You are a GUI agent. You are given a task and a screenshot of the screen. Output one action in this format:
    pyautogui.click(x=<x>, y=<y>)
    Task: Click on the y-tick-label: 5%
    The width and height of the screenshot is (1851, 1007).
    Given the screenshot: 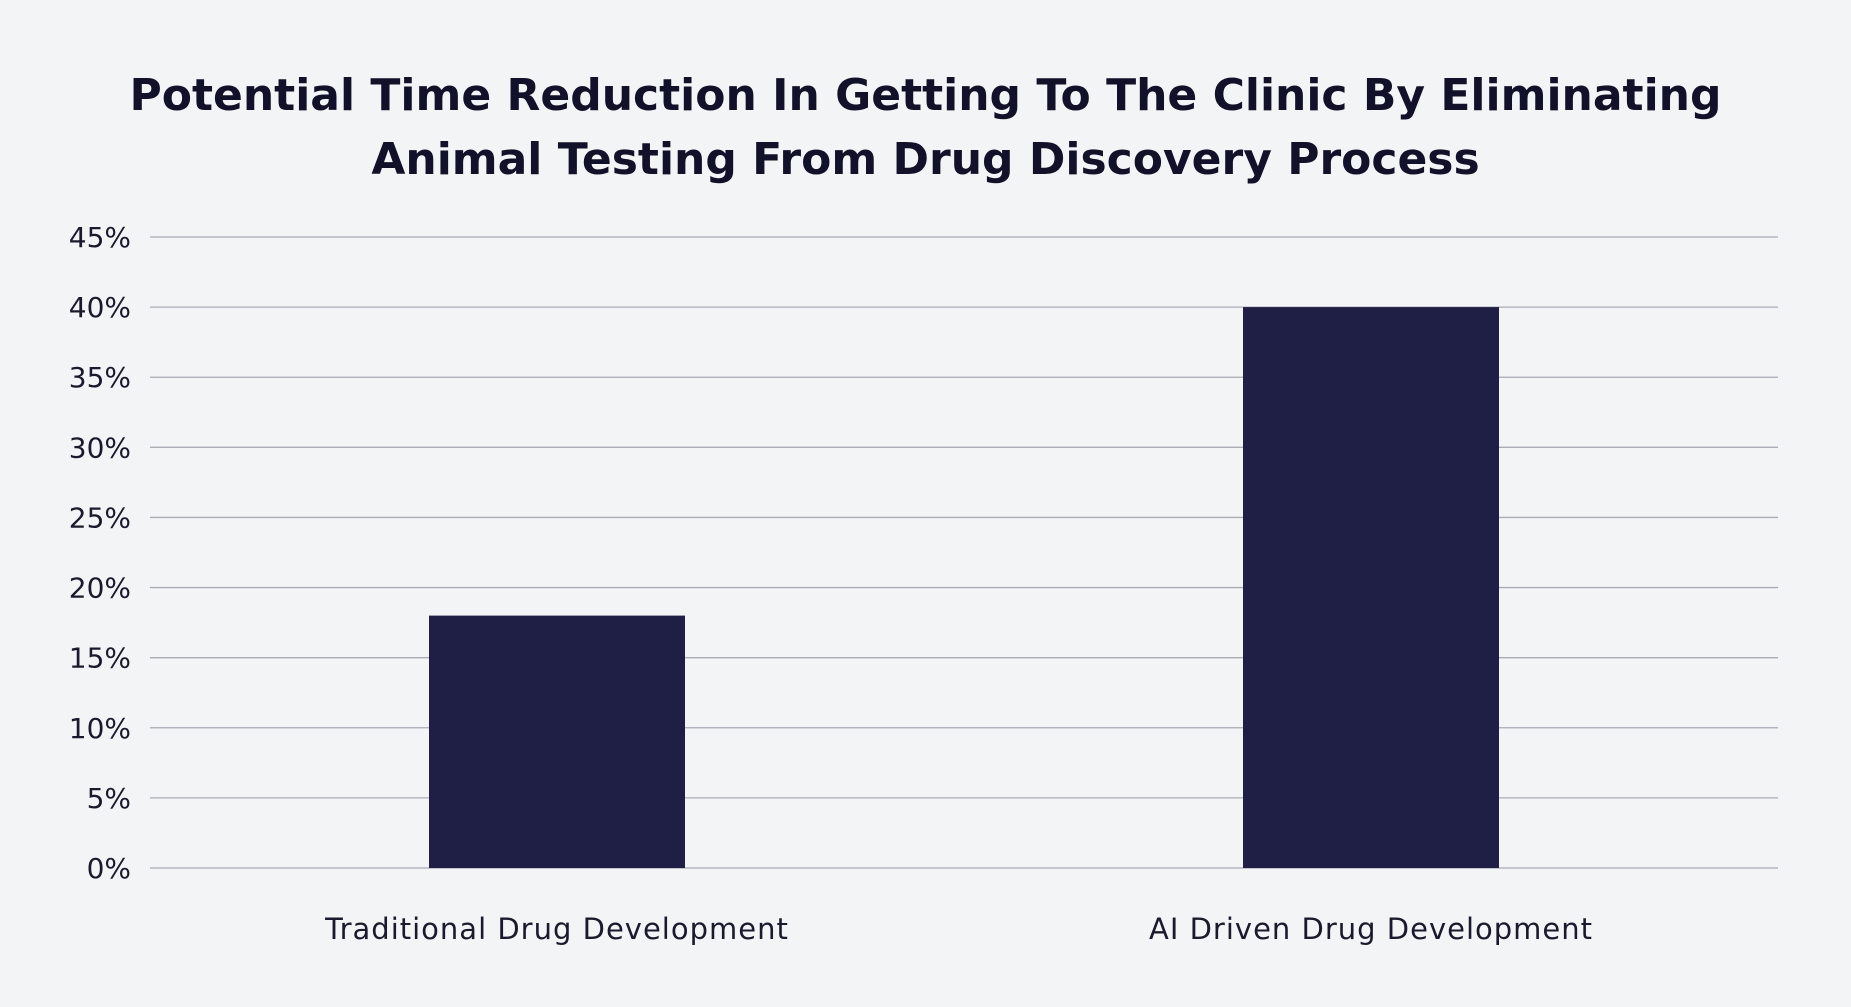 What is the action you would take?
    pyautogui.click(x=109, y=798)
    